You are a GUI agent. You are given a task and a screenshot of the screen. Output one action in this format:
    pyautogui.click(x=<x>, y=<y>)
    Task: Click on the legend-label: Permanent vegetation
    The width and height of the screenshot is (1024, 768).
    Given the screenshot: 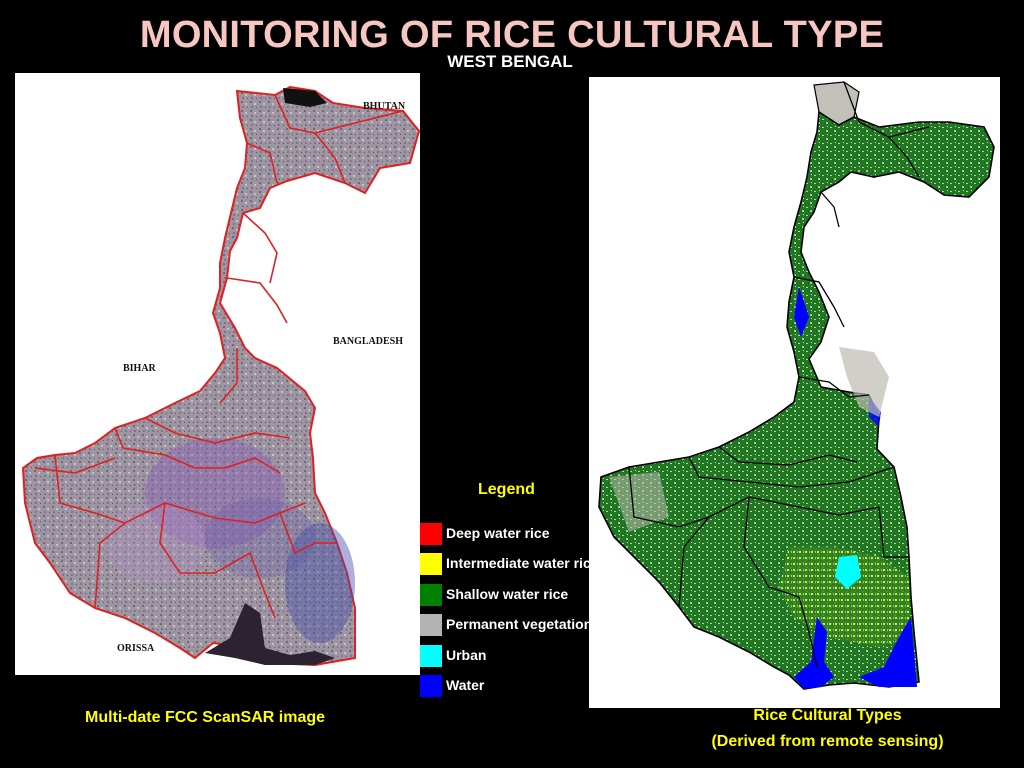 What is the action you would take?
    pyautogui.click(x=519, y=624)
    